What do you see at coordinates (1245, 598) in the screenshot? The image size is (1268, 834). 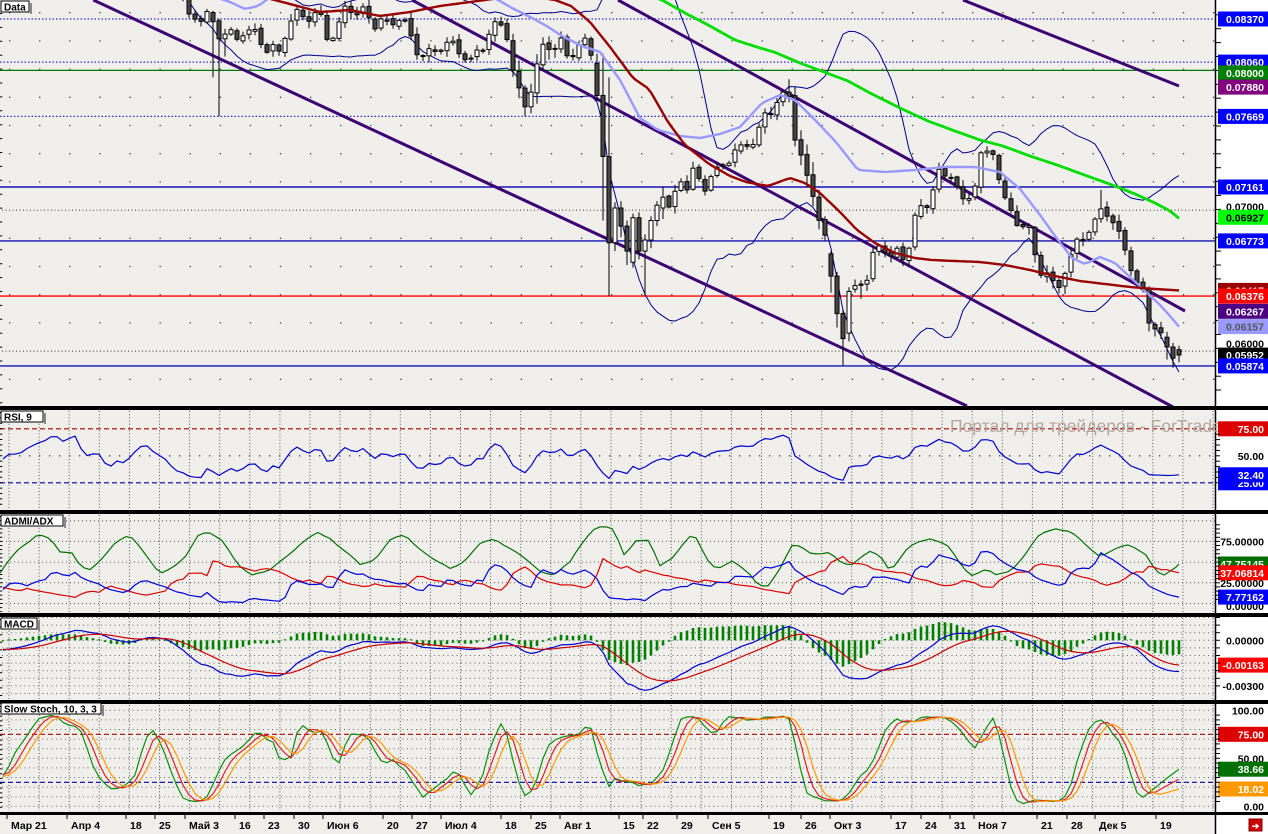 I see `svg-text: 7.77162` at bounding box center [1245, 598].